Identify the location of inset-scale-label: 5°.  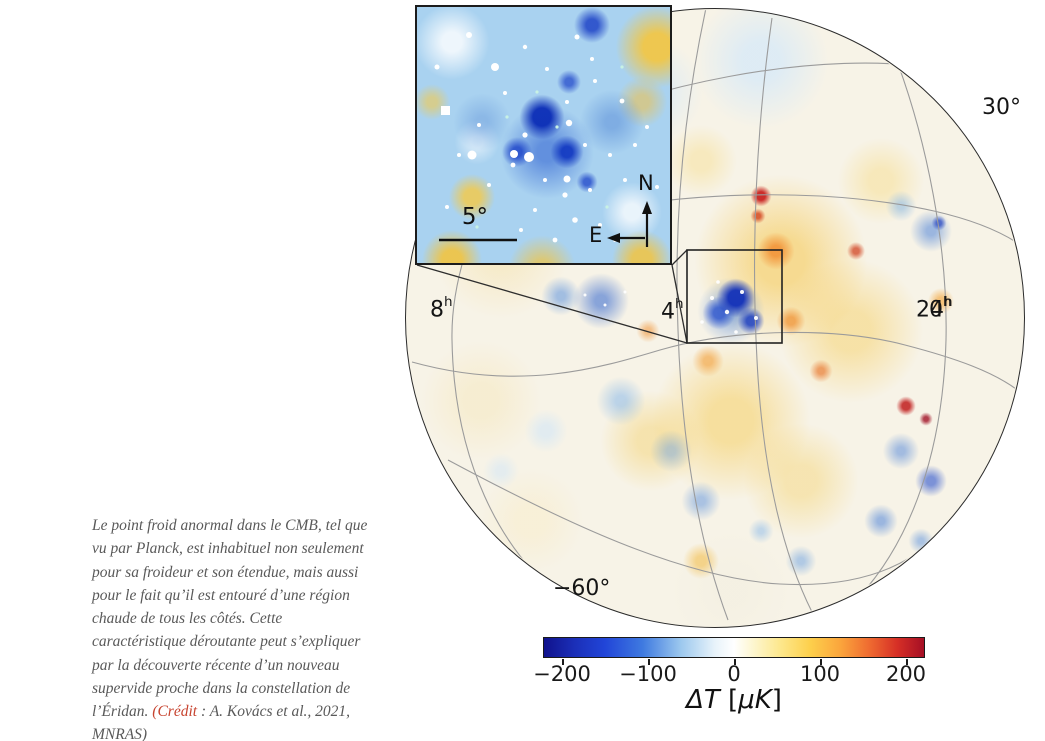
(475, 217).